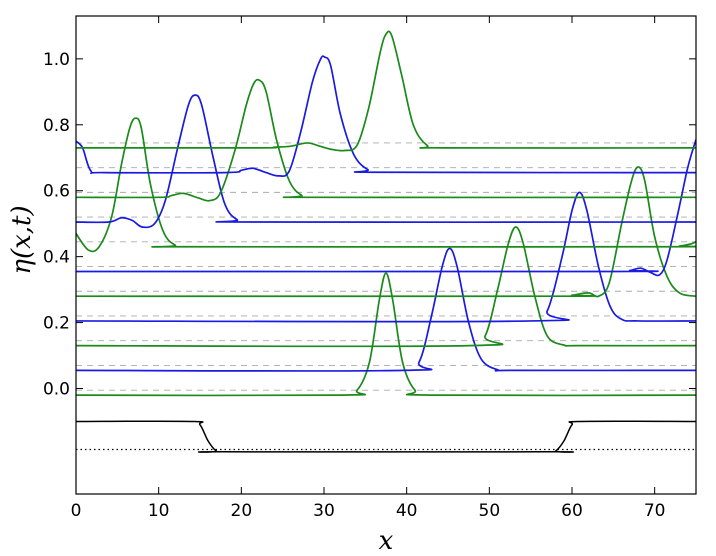  I want to click on y-tick-label: 0.0, so click(56, 390).